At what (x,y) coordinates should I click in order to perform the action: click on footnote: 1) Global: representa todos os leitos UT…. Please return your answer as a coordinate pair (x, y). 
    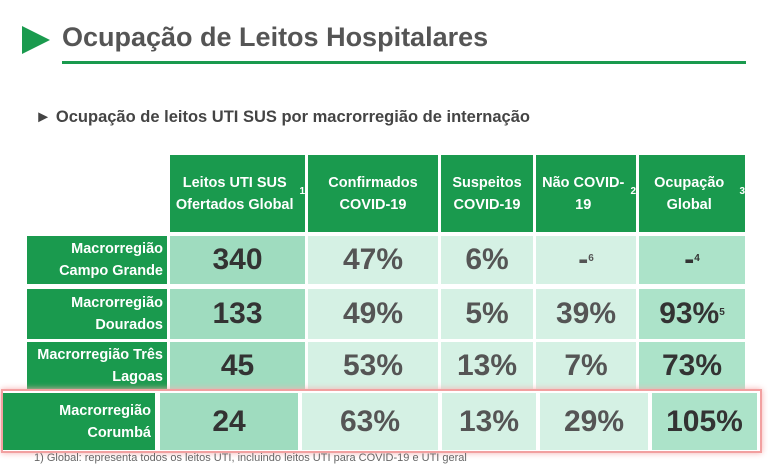
    Looking at the image, I should click on (250, 458).